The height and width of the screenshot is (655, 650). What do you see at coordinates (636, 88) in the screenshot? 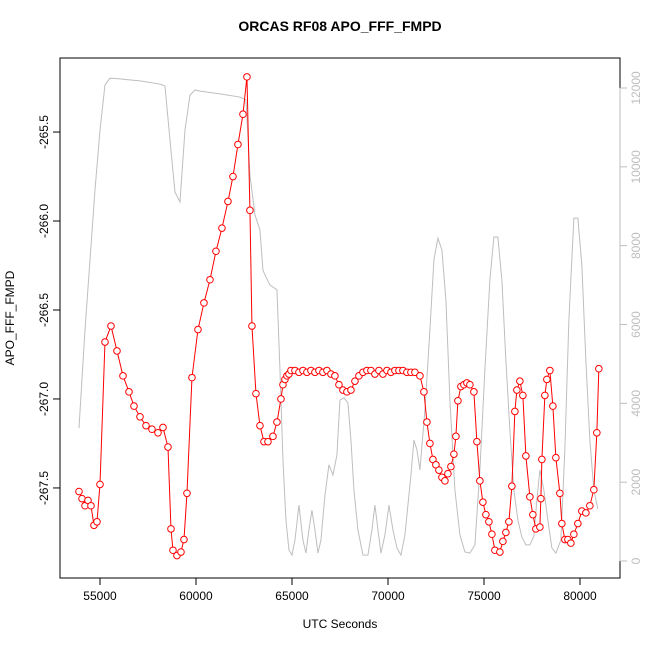
I see `y2-tick-label: 12000` at bounding box center [636, 88].